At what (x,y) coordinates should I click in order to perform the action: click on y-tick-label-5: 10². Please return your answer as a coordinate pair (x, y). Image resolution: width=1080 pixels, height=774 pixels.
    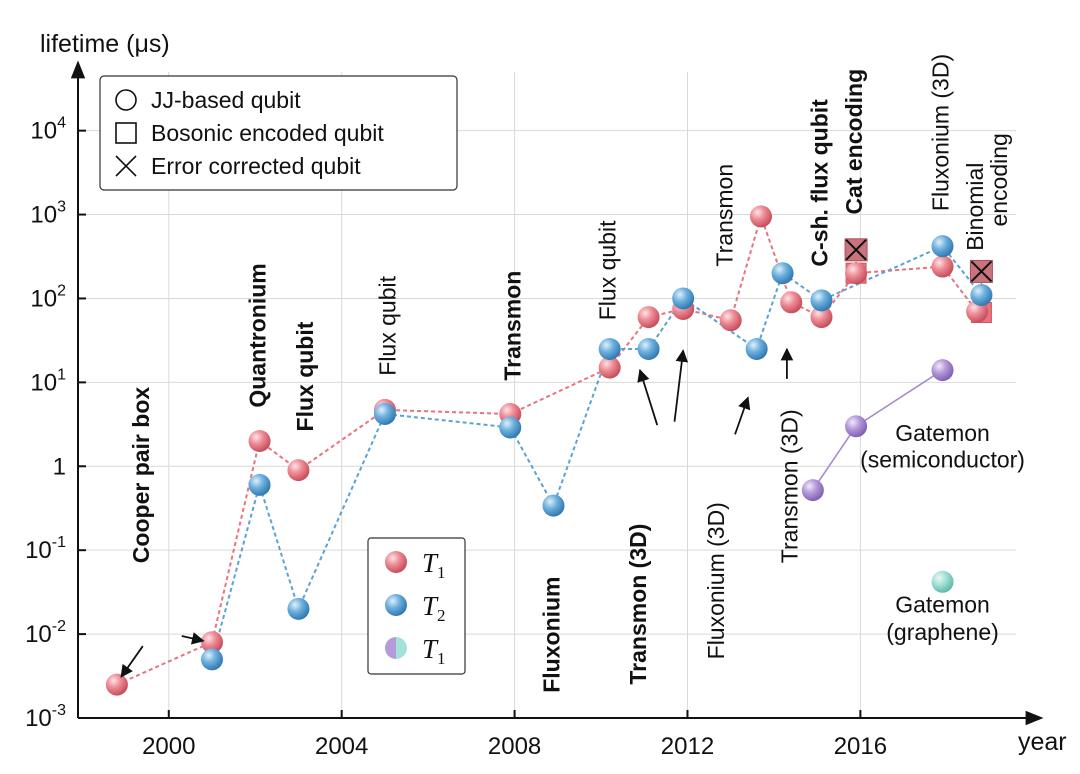
    Looking at the image, I should click on (48, 297).